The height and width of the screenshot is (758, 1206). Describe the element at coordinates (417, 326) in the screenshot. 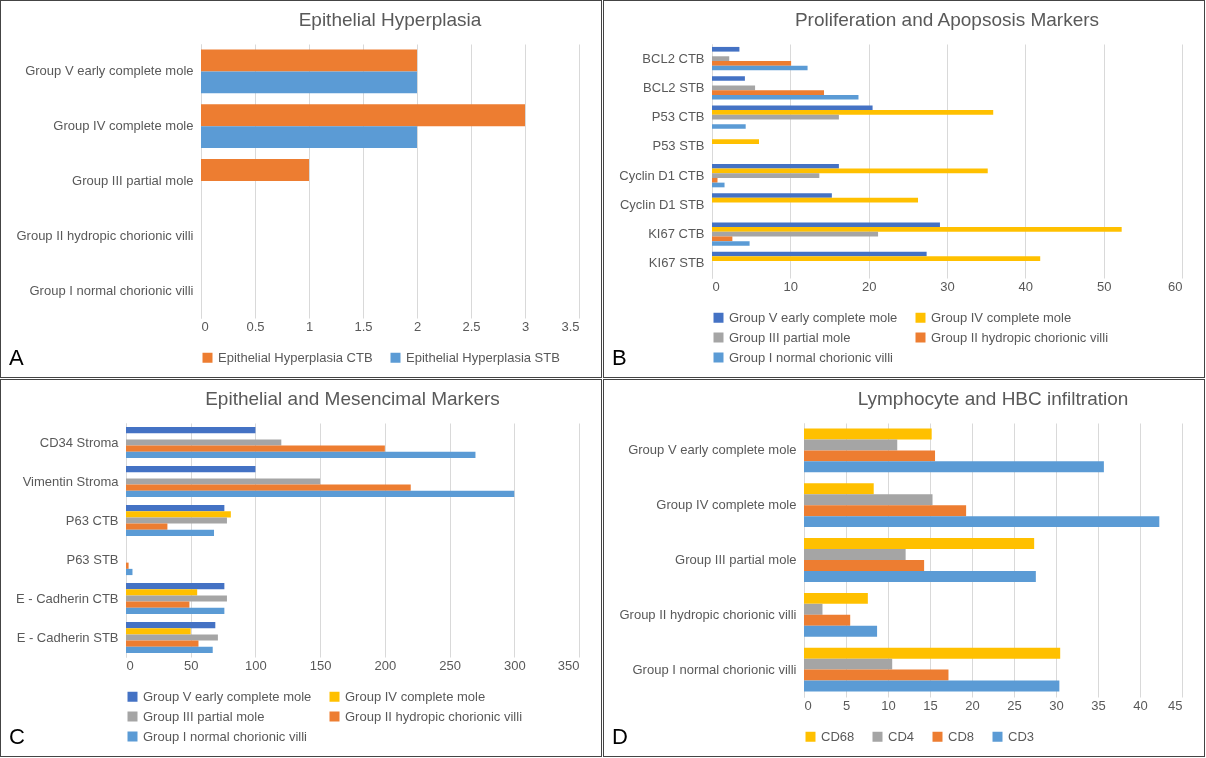

I see `x-tick-label: 2` at that location.